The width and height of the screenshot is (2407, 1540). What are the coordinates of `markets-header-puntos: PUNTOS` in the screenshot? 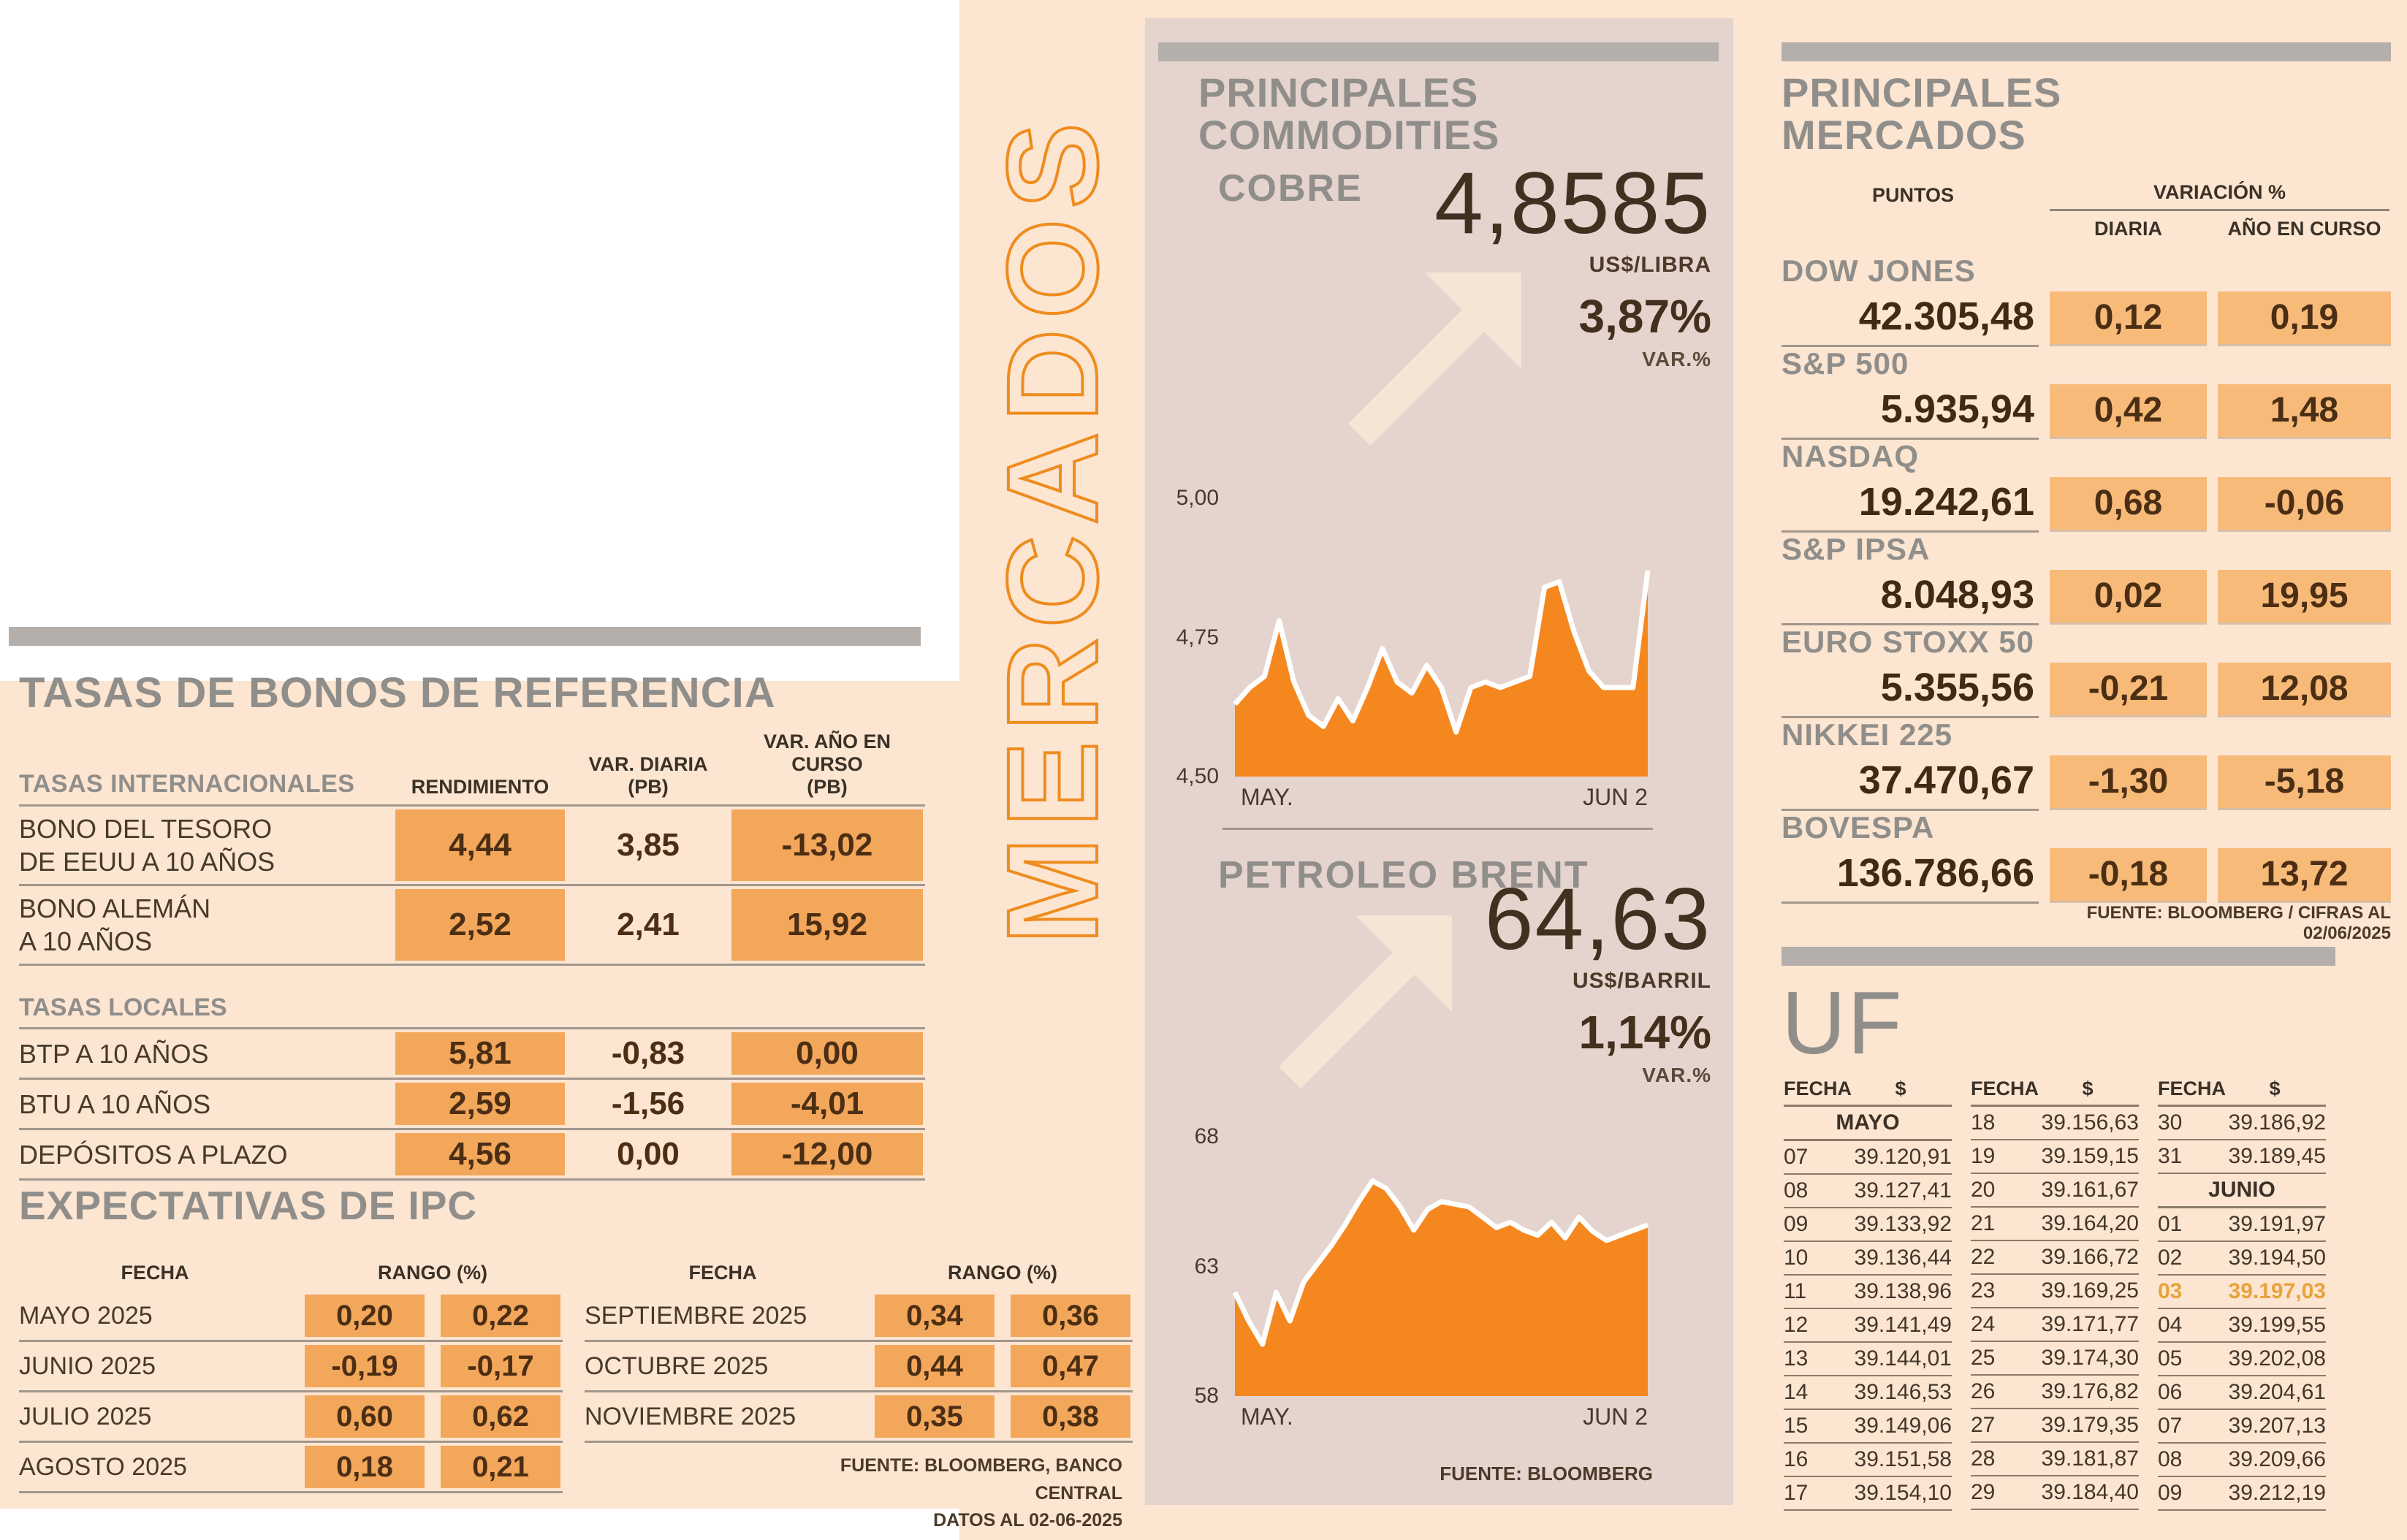 It's located at (1913, 195).